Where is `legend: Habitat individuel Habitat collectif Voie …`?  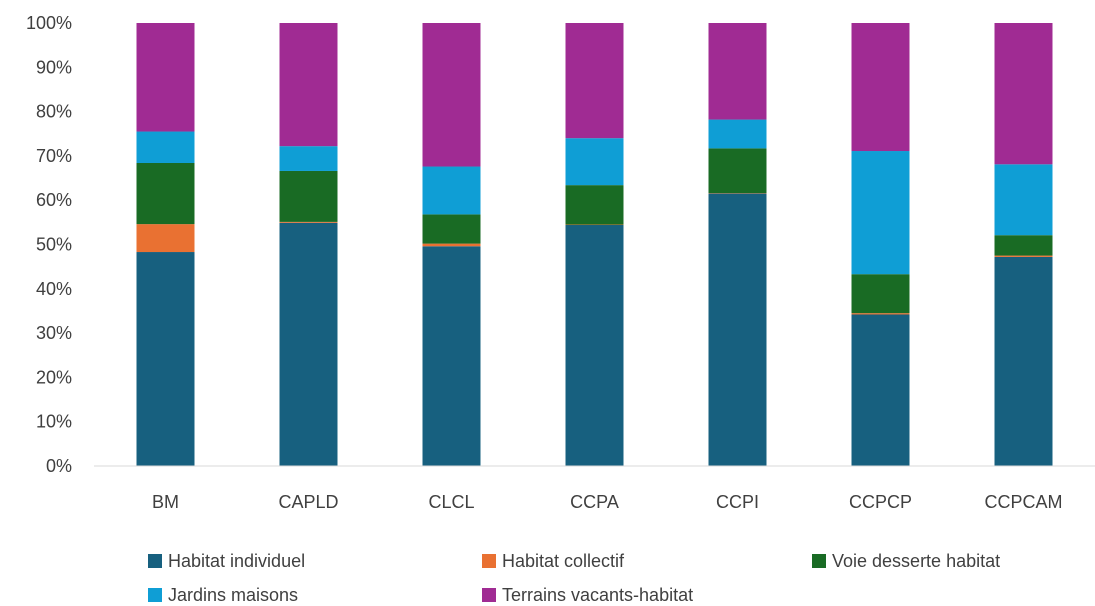 legend: Habitat individuel Habitat collectif Voie … is located at coordinates (574, 578).